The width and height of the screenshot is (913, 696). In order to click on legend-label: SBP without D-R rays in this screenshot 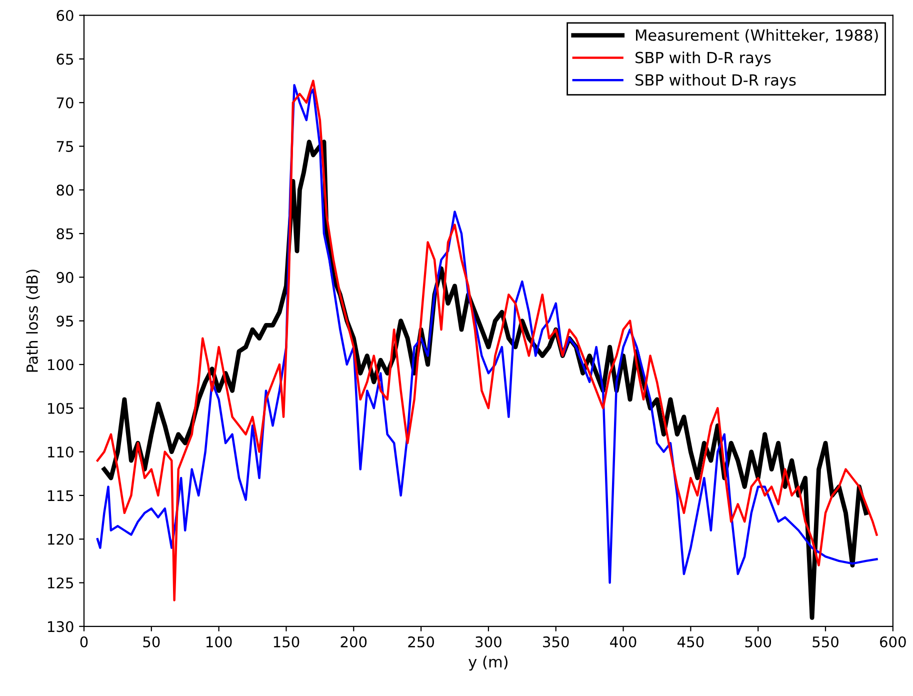, I will do `click(716, 81)`.